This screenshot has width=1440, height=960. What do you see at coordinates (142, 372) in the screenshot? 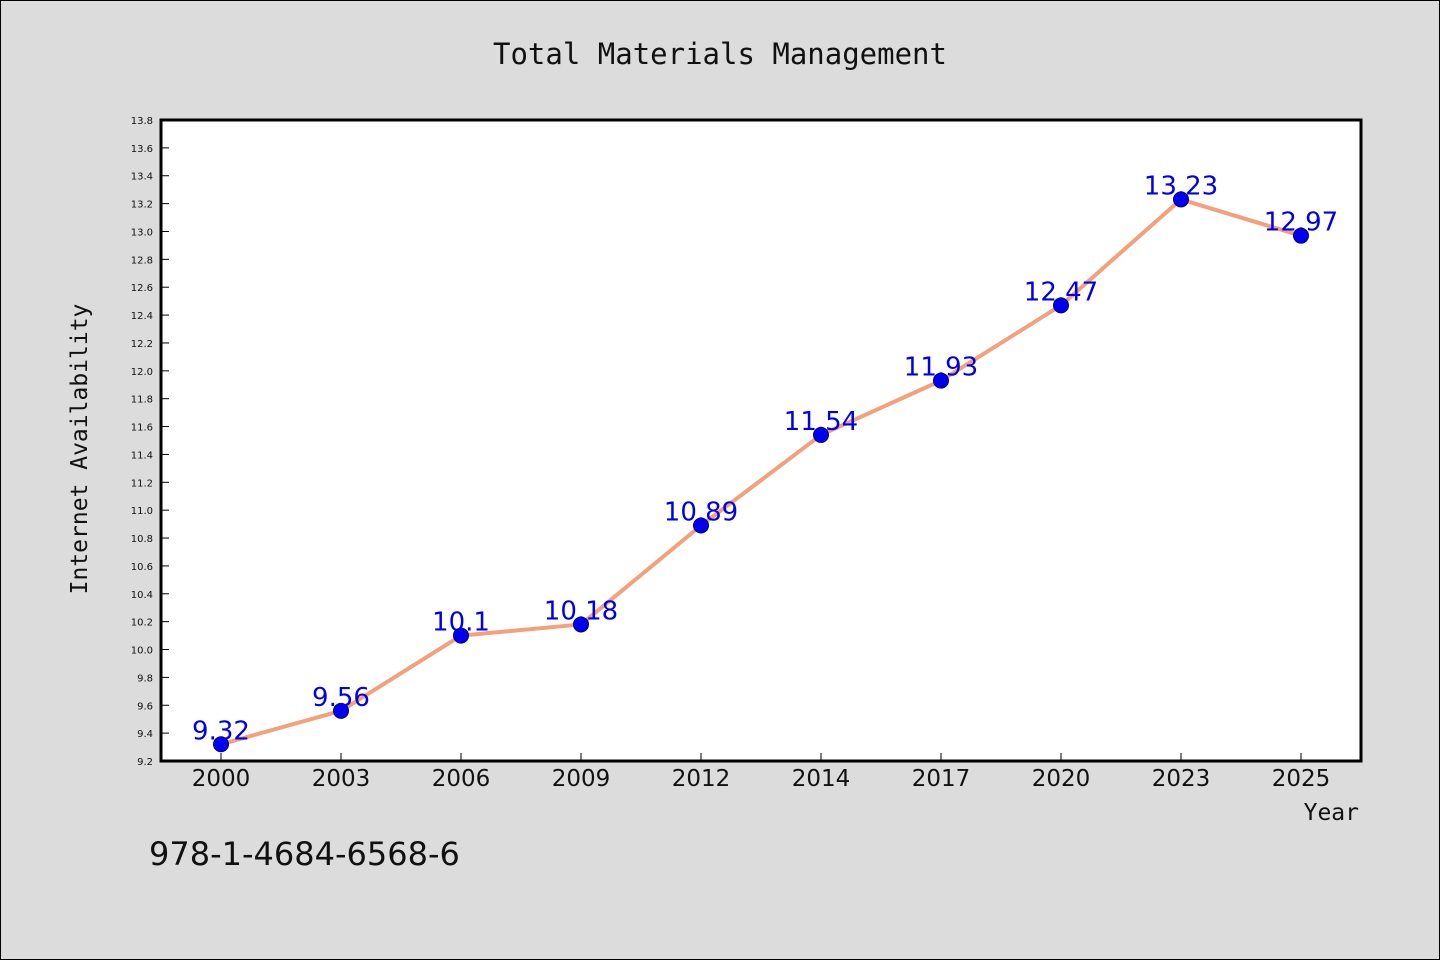
I see `y-tick-label: 12.0` at bounding box center [142, 372].